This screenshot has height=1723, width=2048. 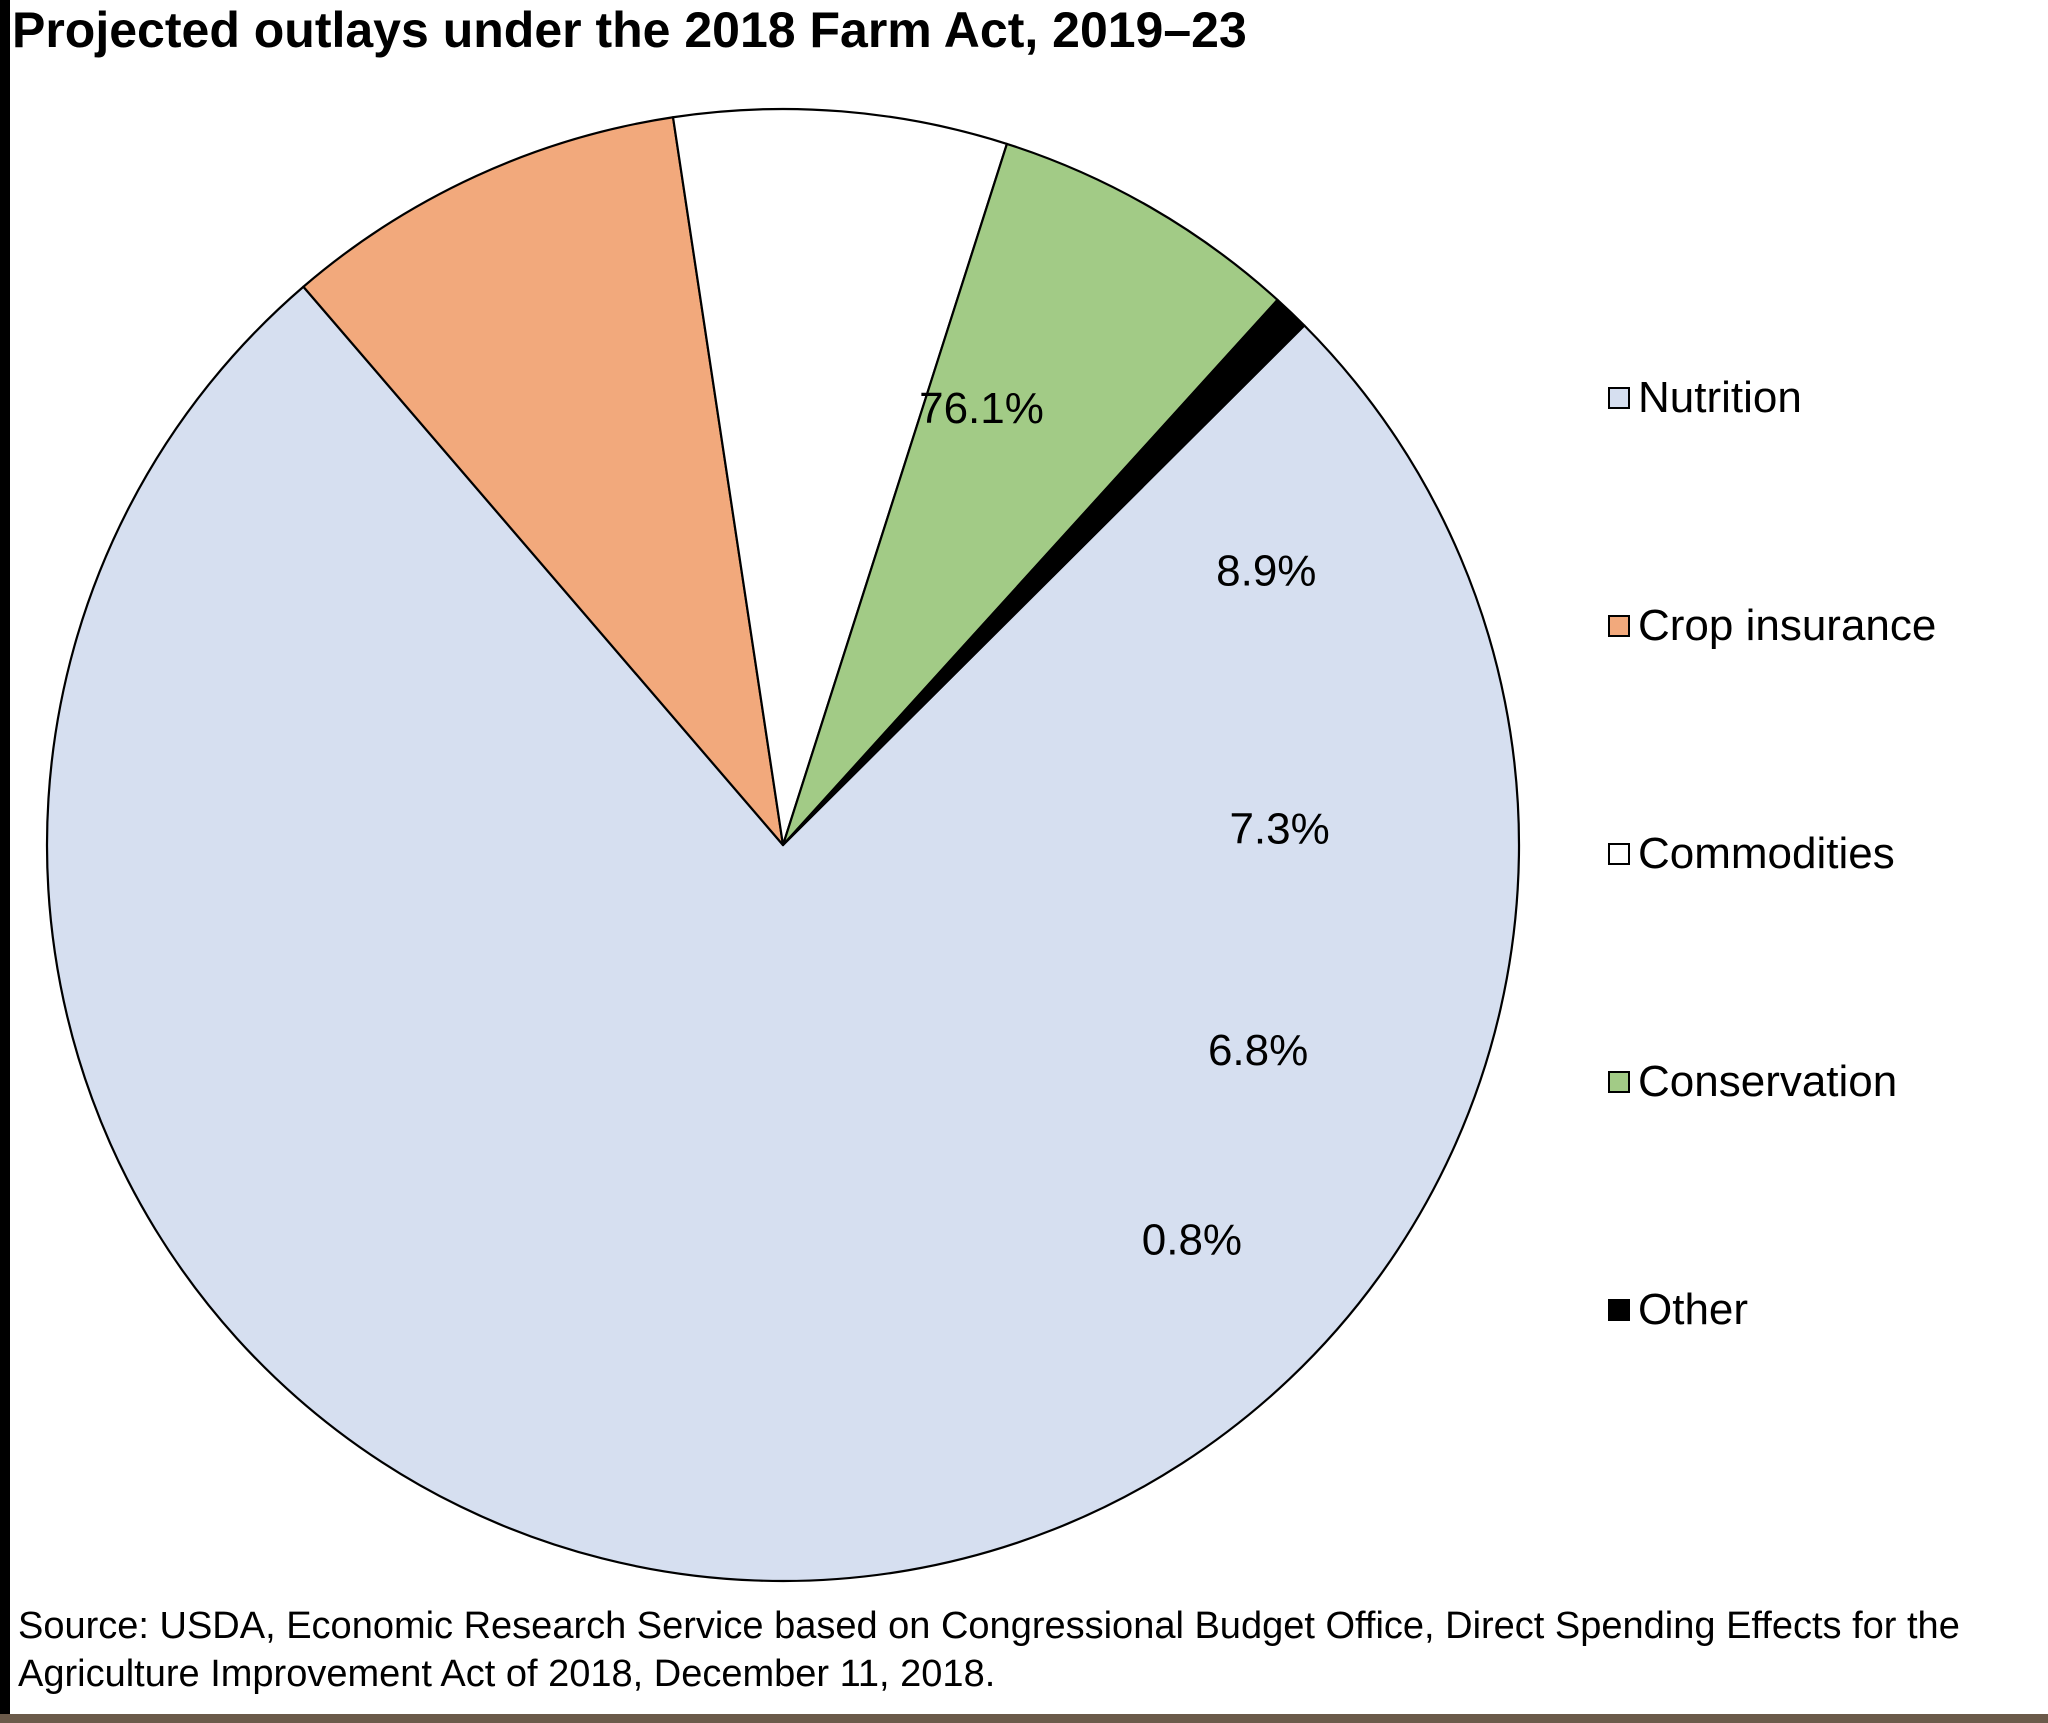 I want to click on left-edge-bar, so click(x=5, y=861).